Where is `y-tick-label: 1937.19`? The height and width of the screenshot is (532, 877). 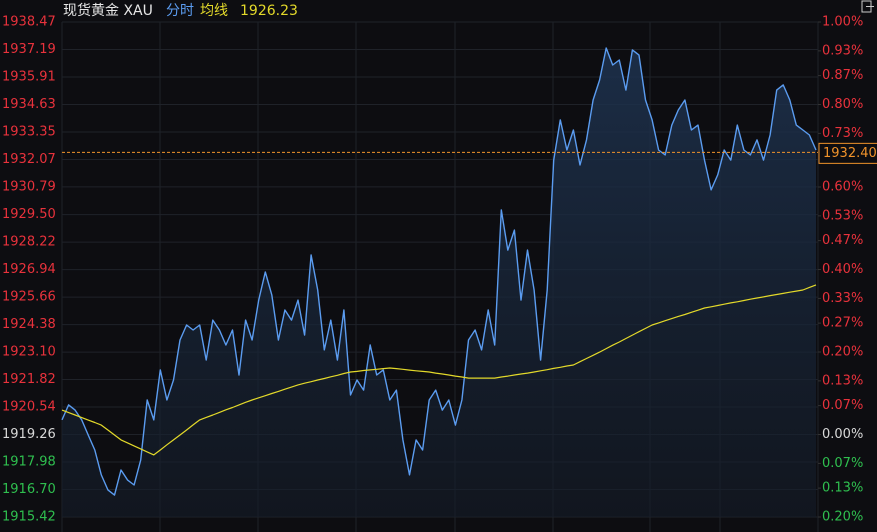 y-tick-label: 1937.19 is located at coordinates (29, 49).